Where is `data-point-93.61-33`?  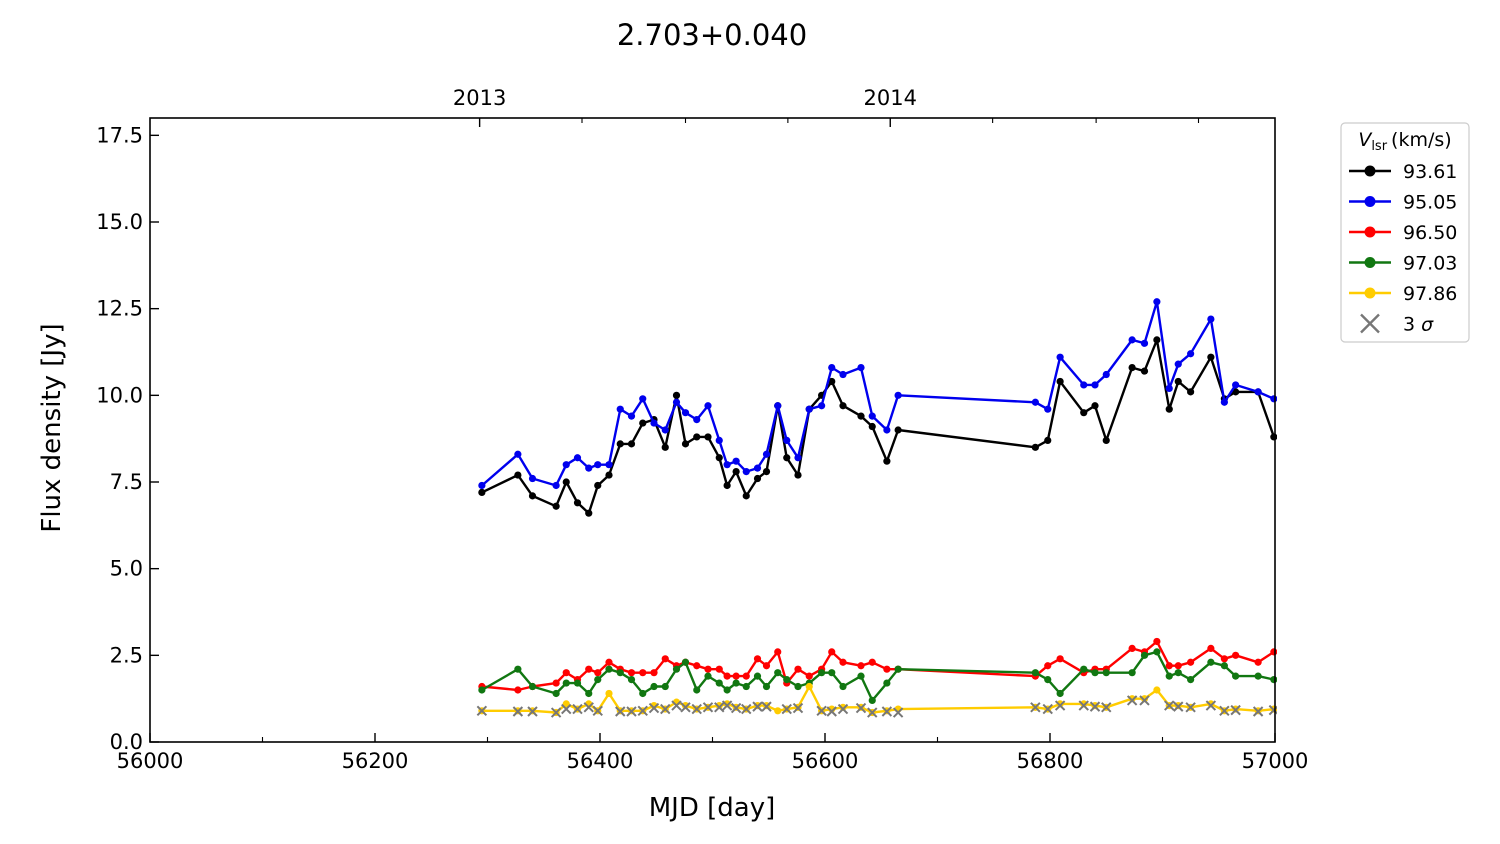
data-point-93.61-33 is located at coordinates (887, 461).